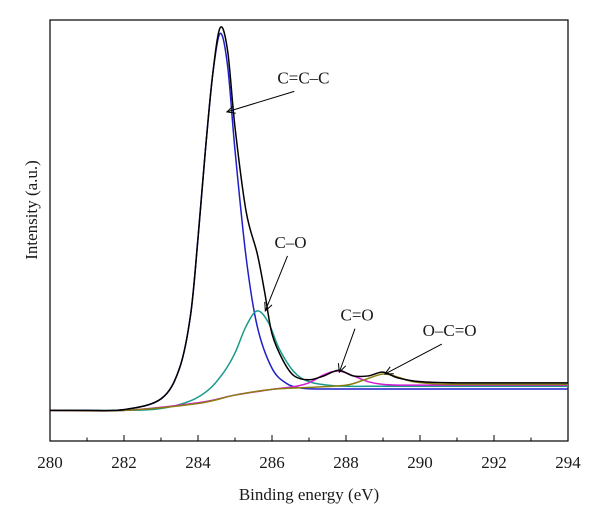 This screenshot has width=600, height=526. What do you see at coordinates (303, 77) in the screenshot?
I see `peak-annotation-label: C=C–C` at bounding box center [303, 77].